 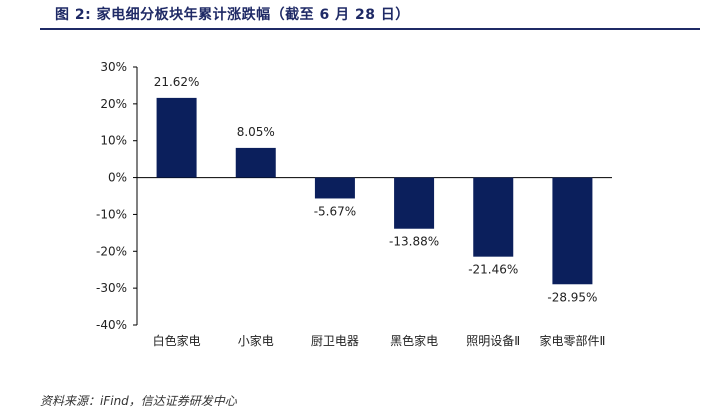 What do you see at coordinates (116, 196) in the screenshot?
I see `y-tick-group: 30% 20% 10% 0% -10% -20% -30% -40%` at bounding box center [116, 196].